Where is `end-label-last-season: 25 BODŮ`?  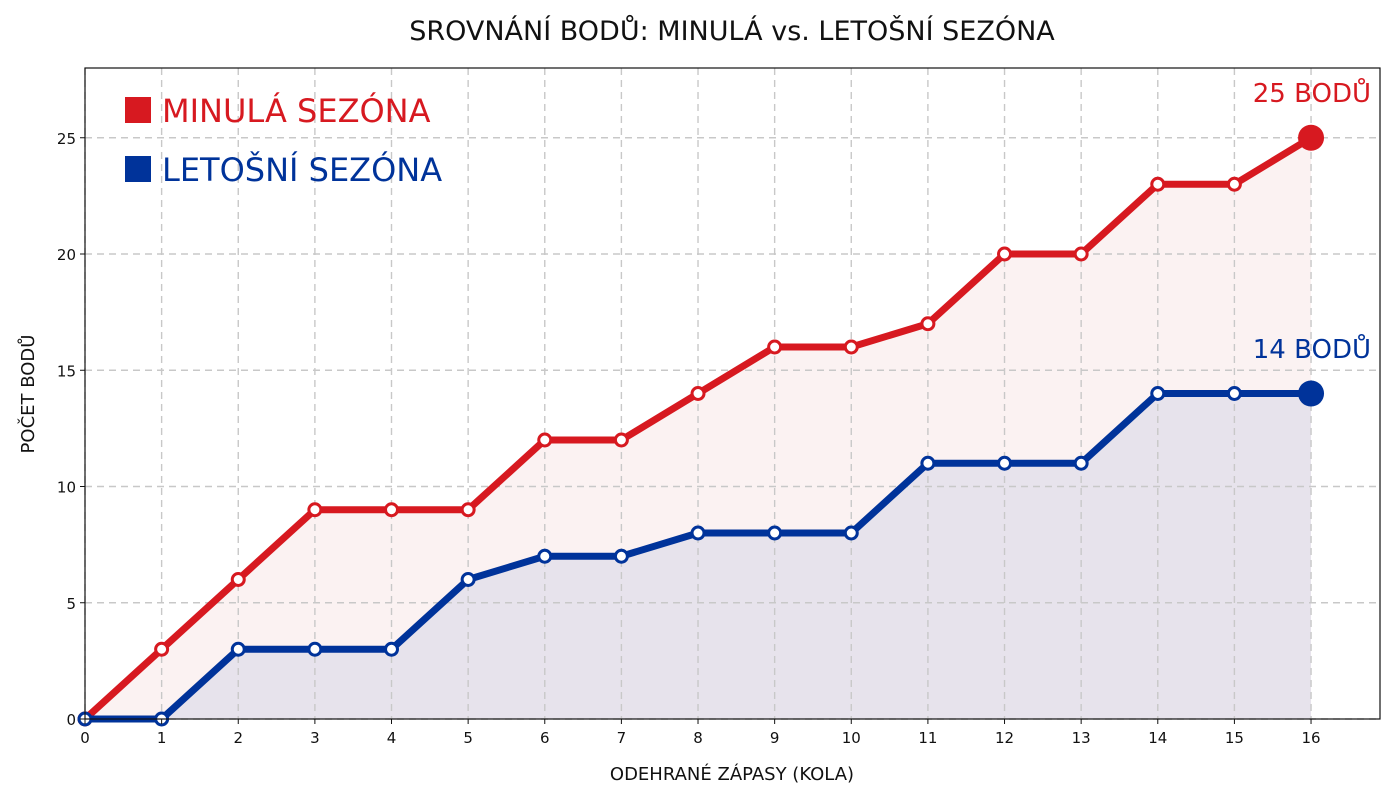
end-label-last-season: 25 BODŮ is located at coordinates (1312, 93).